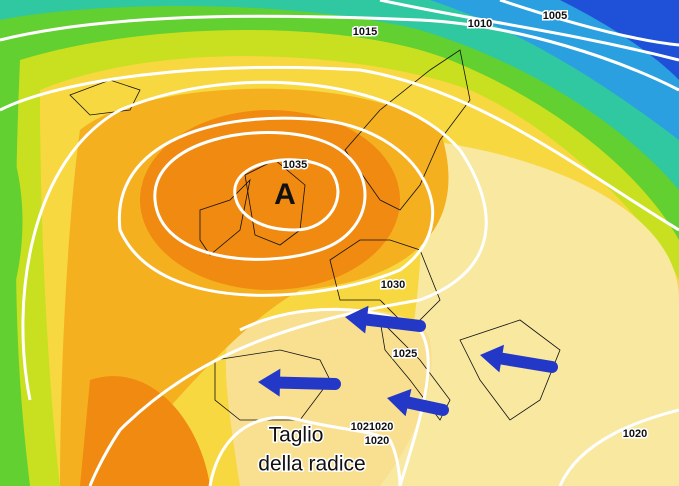 This screenshot has width=679, height=486. Describe the element at coordinates (555, 16) in the screenshot. I see `isobar-label: 1005` at that location.